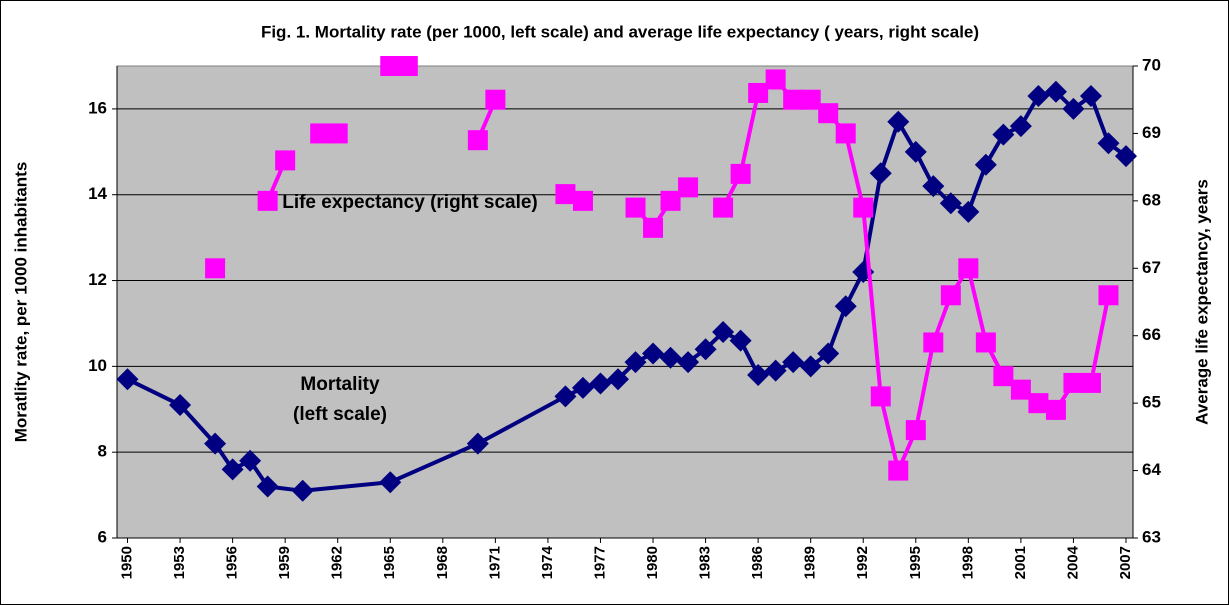 The image size is (1229, 605). Describe the element at coordinates (915, 562) in the screenshot. I see `x-tick-label: 1995` at that location.